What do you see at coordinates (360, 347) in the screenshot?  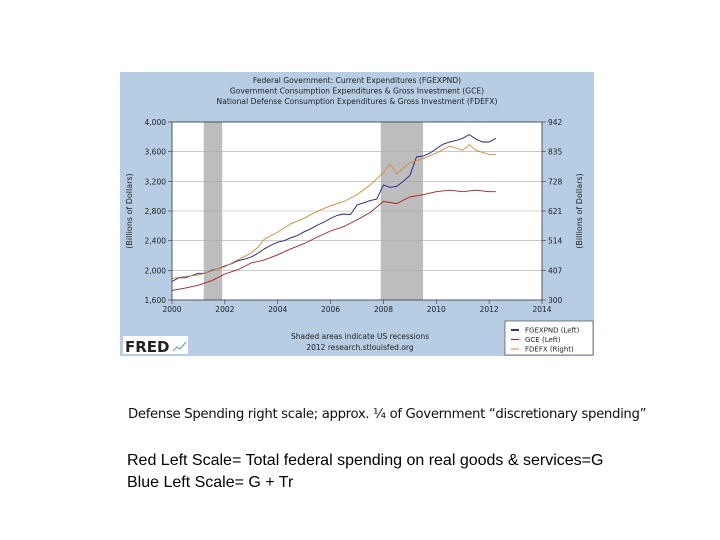 I see `source-note: 2012 research.stlouisfed.org` at bounding box center [360, 347].